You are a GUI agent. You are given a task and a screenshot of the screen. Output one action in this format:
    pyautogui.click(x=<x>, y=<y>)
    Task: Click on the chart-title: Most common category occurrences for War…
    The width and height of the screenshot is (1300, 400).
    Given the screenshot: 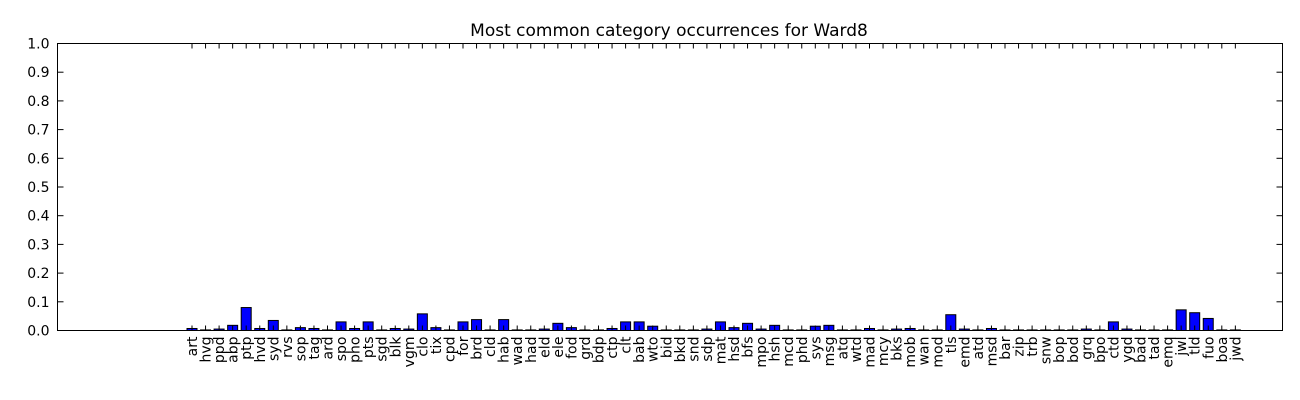 What is the action you would take?
    pyautogui.click(x=669, y=31)
    